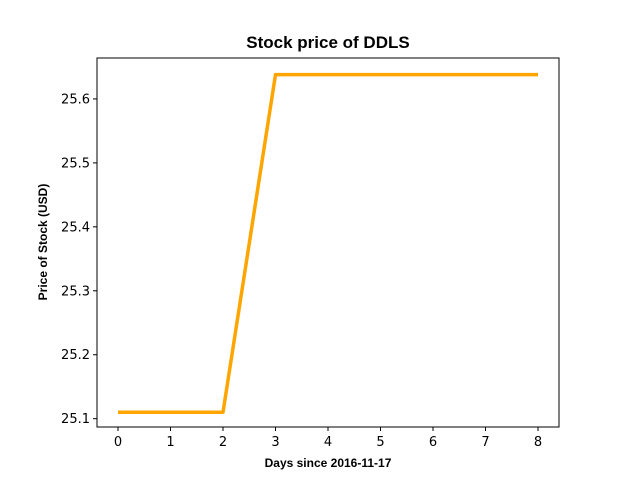 The height and width of the screenshot is (480, 640). What do you see at coordinates (170, 442) in the screenshot?
I see `x-tick-label: 1` at bounding box center [170, 442].